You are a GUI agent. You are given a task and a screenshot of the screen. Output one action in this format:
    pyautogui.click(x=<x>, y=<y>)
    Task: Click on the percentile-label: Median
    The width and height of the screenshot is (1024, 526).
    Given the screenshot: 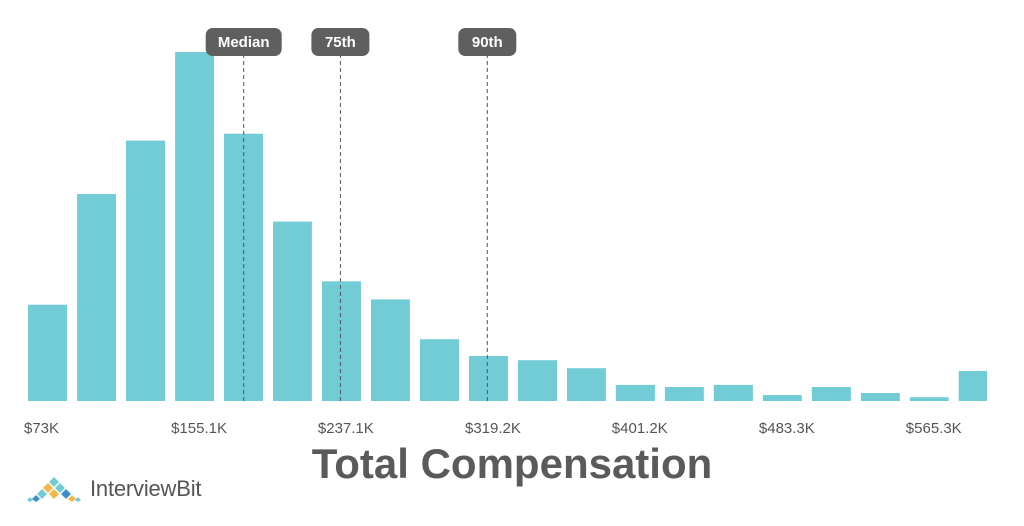 What is the action you would take?
    pyautogui.click(x=244, y=42)
    